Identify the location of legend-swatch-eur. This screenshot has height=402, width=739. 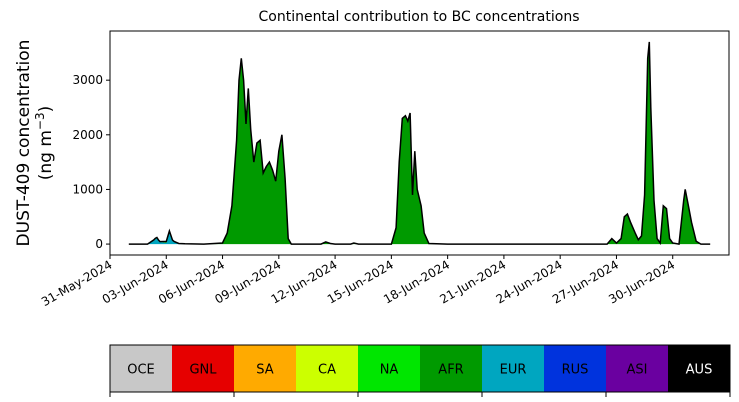
(513, 368).